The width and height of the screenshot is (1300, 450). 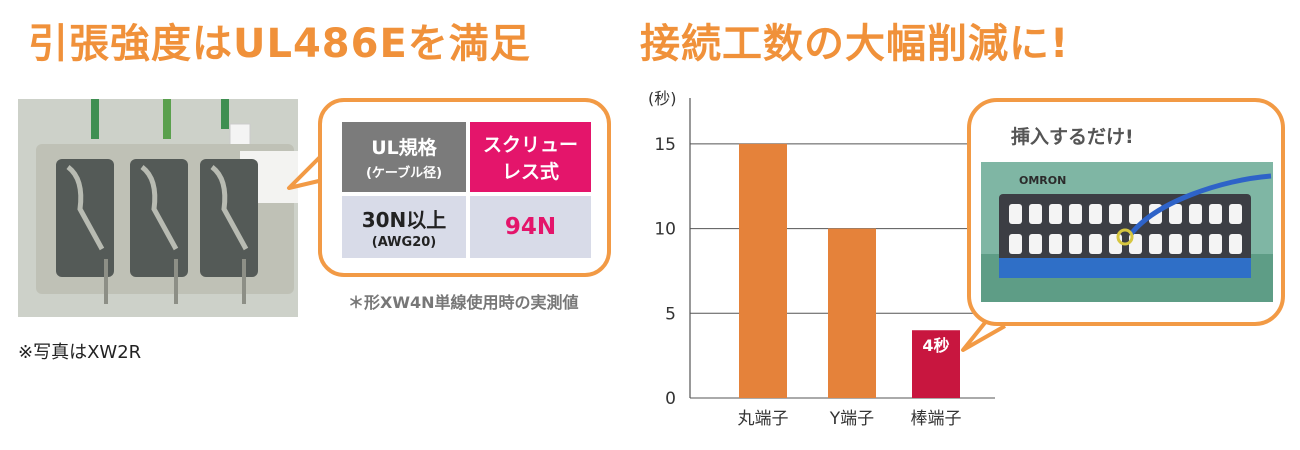 What do you see at coordinates (404, 173) in the screenshot?
I see `cable-diameter-label: (ケーブル径)` at bounding box center [404, 173].